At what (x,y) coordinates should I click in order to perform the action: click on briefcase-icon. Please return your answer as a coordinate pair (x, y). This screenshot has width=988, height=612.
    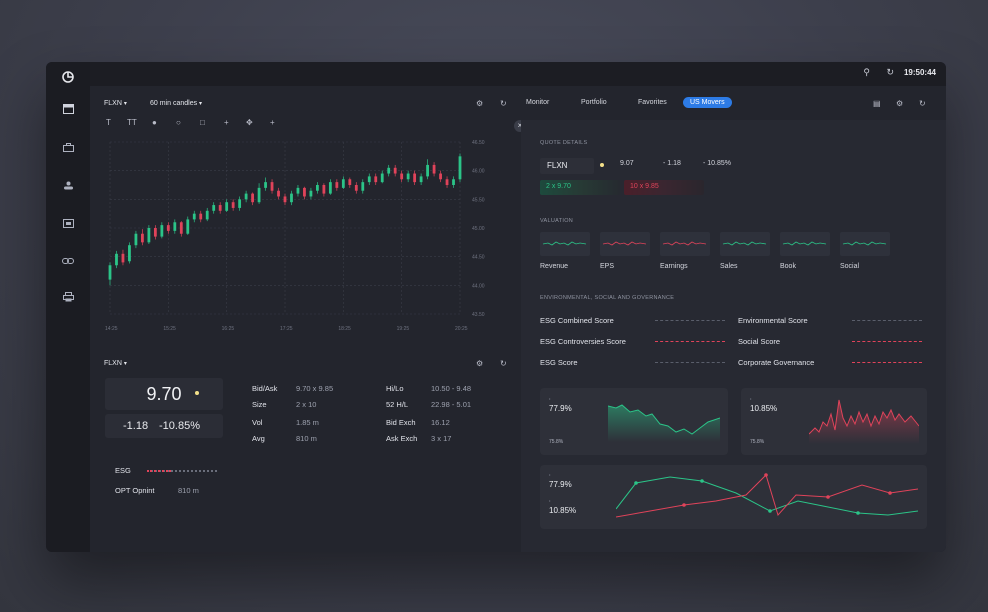
    Looking at the image, I should click on (68, 147).